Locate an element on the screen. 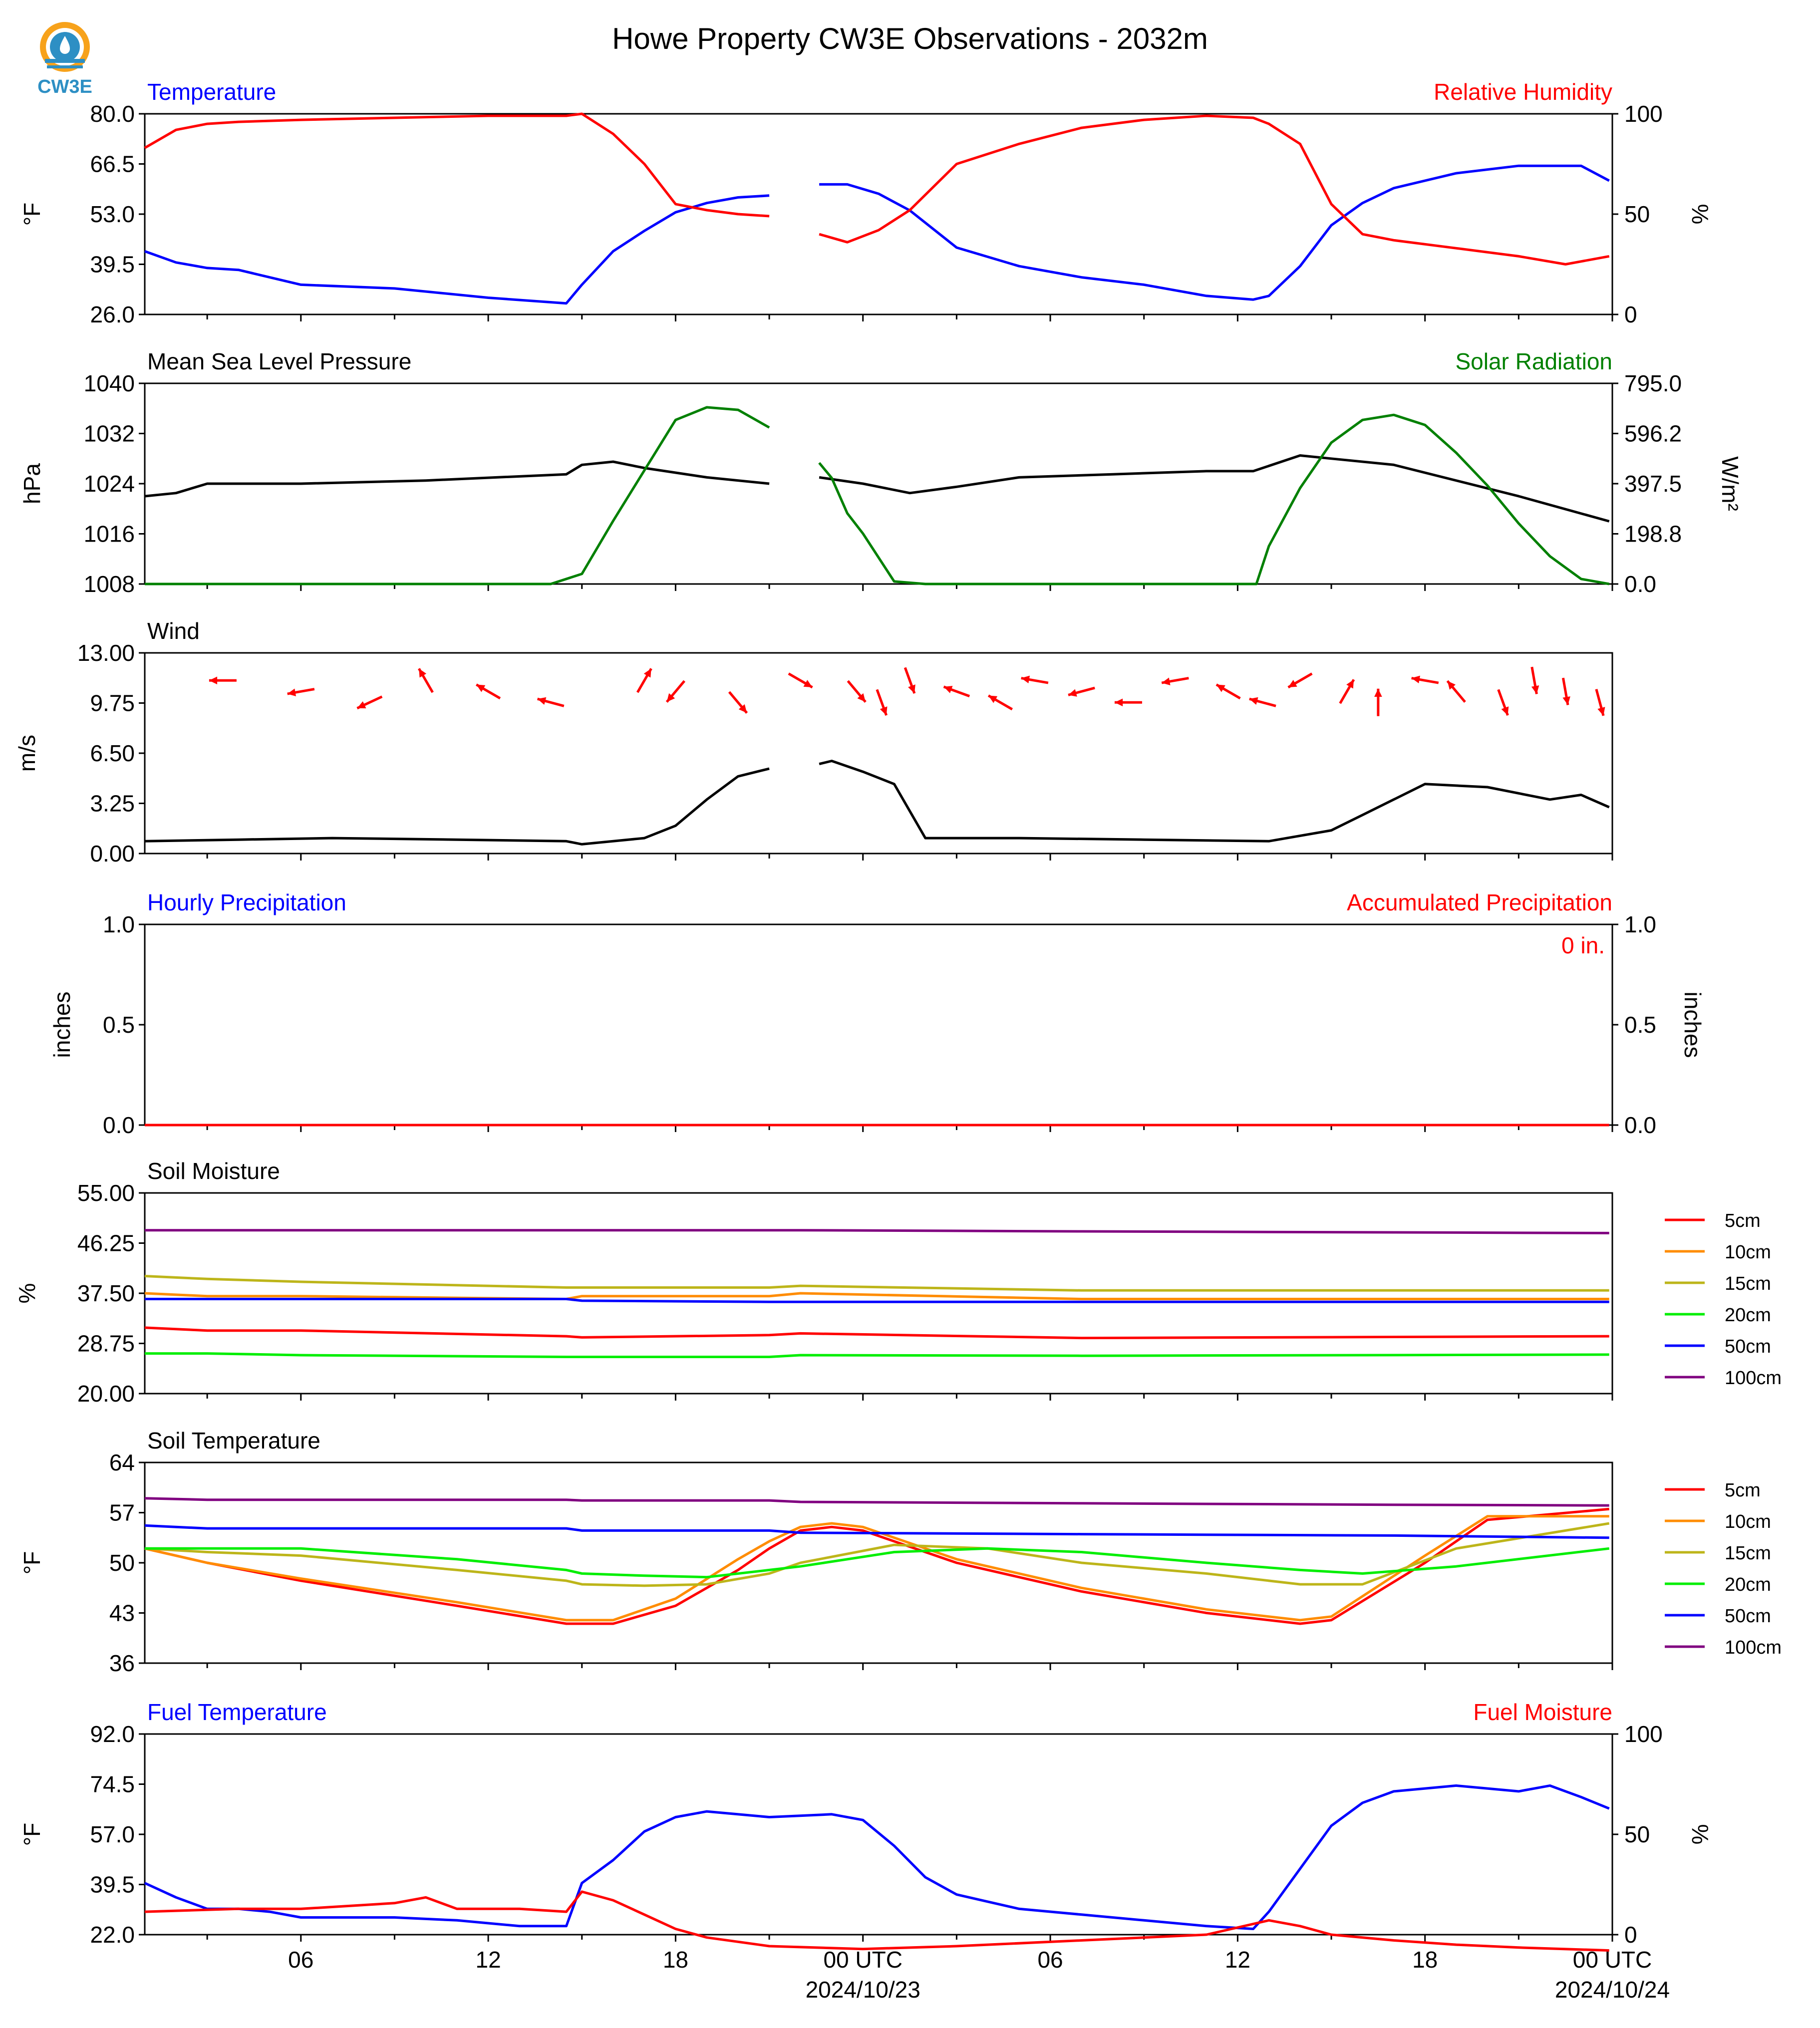 This screenshot has height=2028, width=1820. y-axis-unit: m/s is located at coordinates (27, 753).